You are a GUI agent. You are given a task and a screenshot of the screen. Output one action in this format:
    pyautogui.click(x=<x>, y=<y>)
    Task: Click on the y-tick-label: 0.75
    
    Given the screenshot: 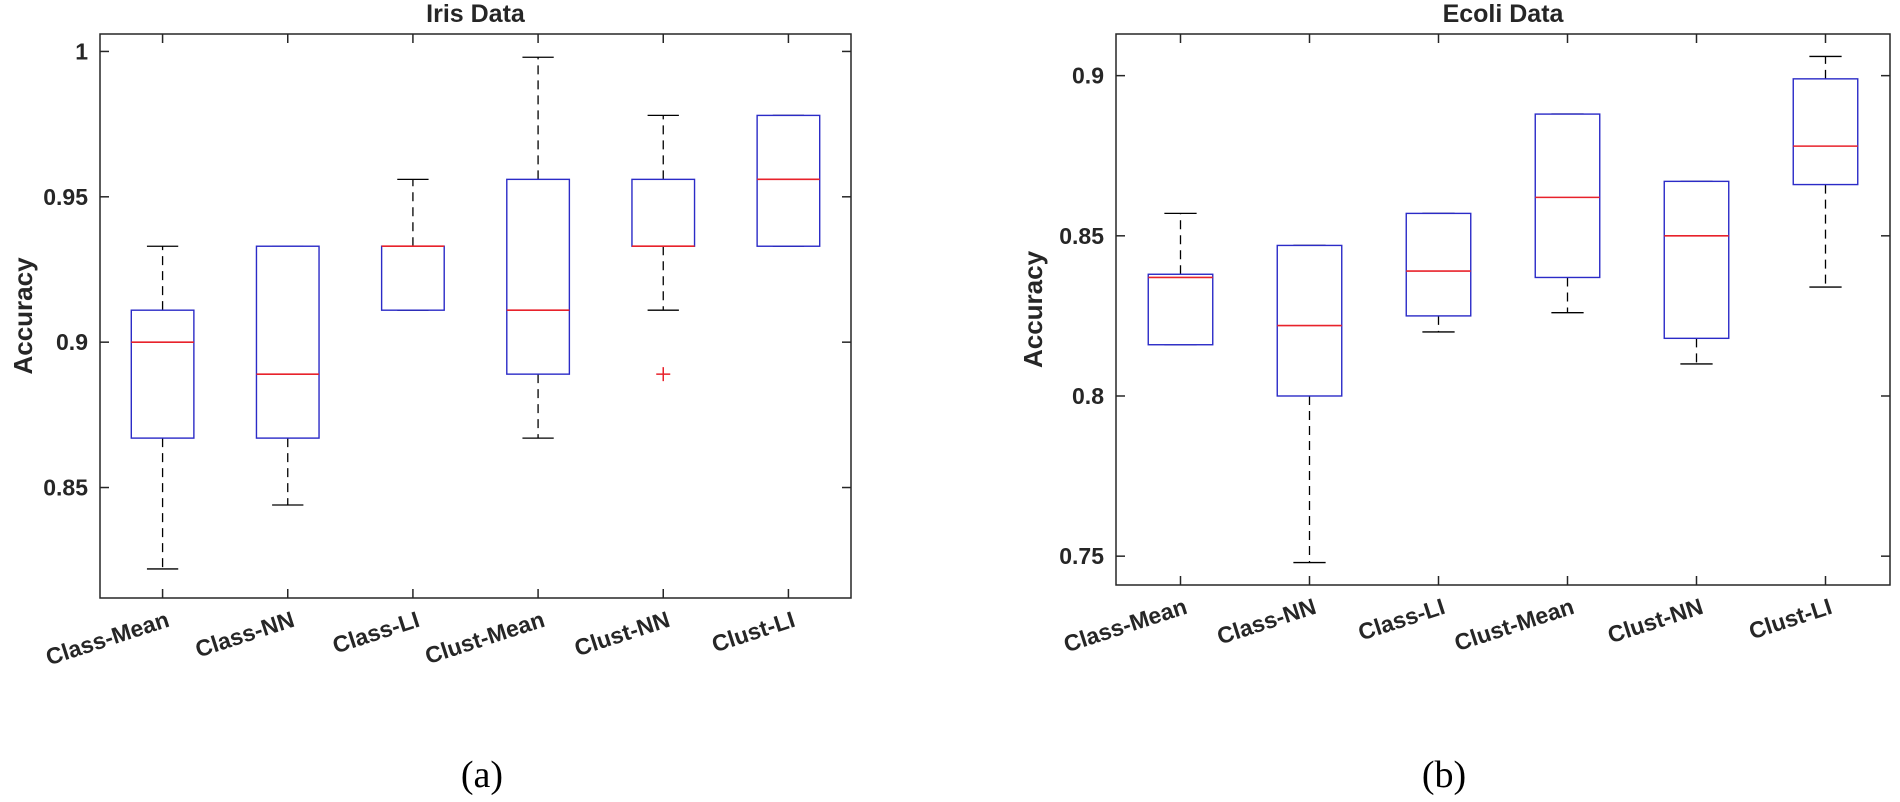 What is the action you would take?
    pyautogui.click(x=1081, y=556)
    